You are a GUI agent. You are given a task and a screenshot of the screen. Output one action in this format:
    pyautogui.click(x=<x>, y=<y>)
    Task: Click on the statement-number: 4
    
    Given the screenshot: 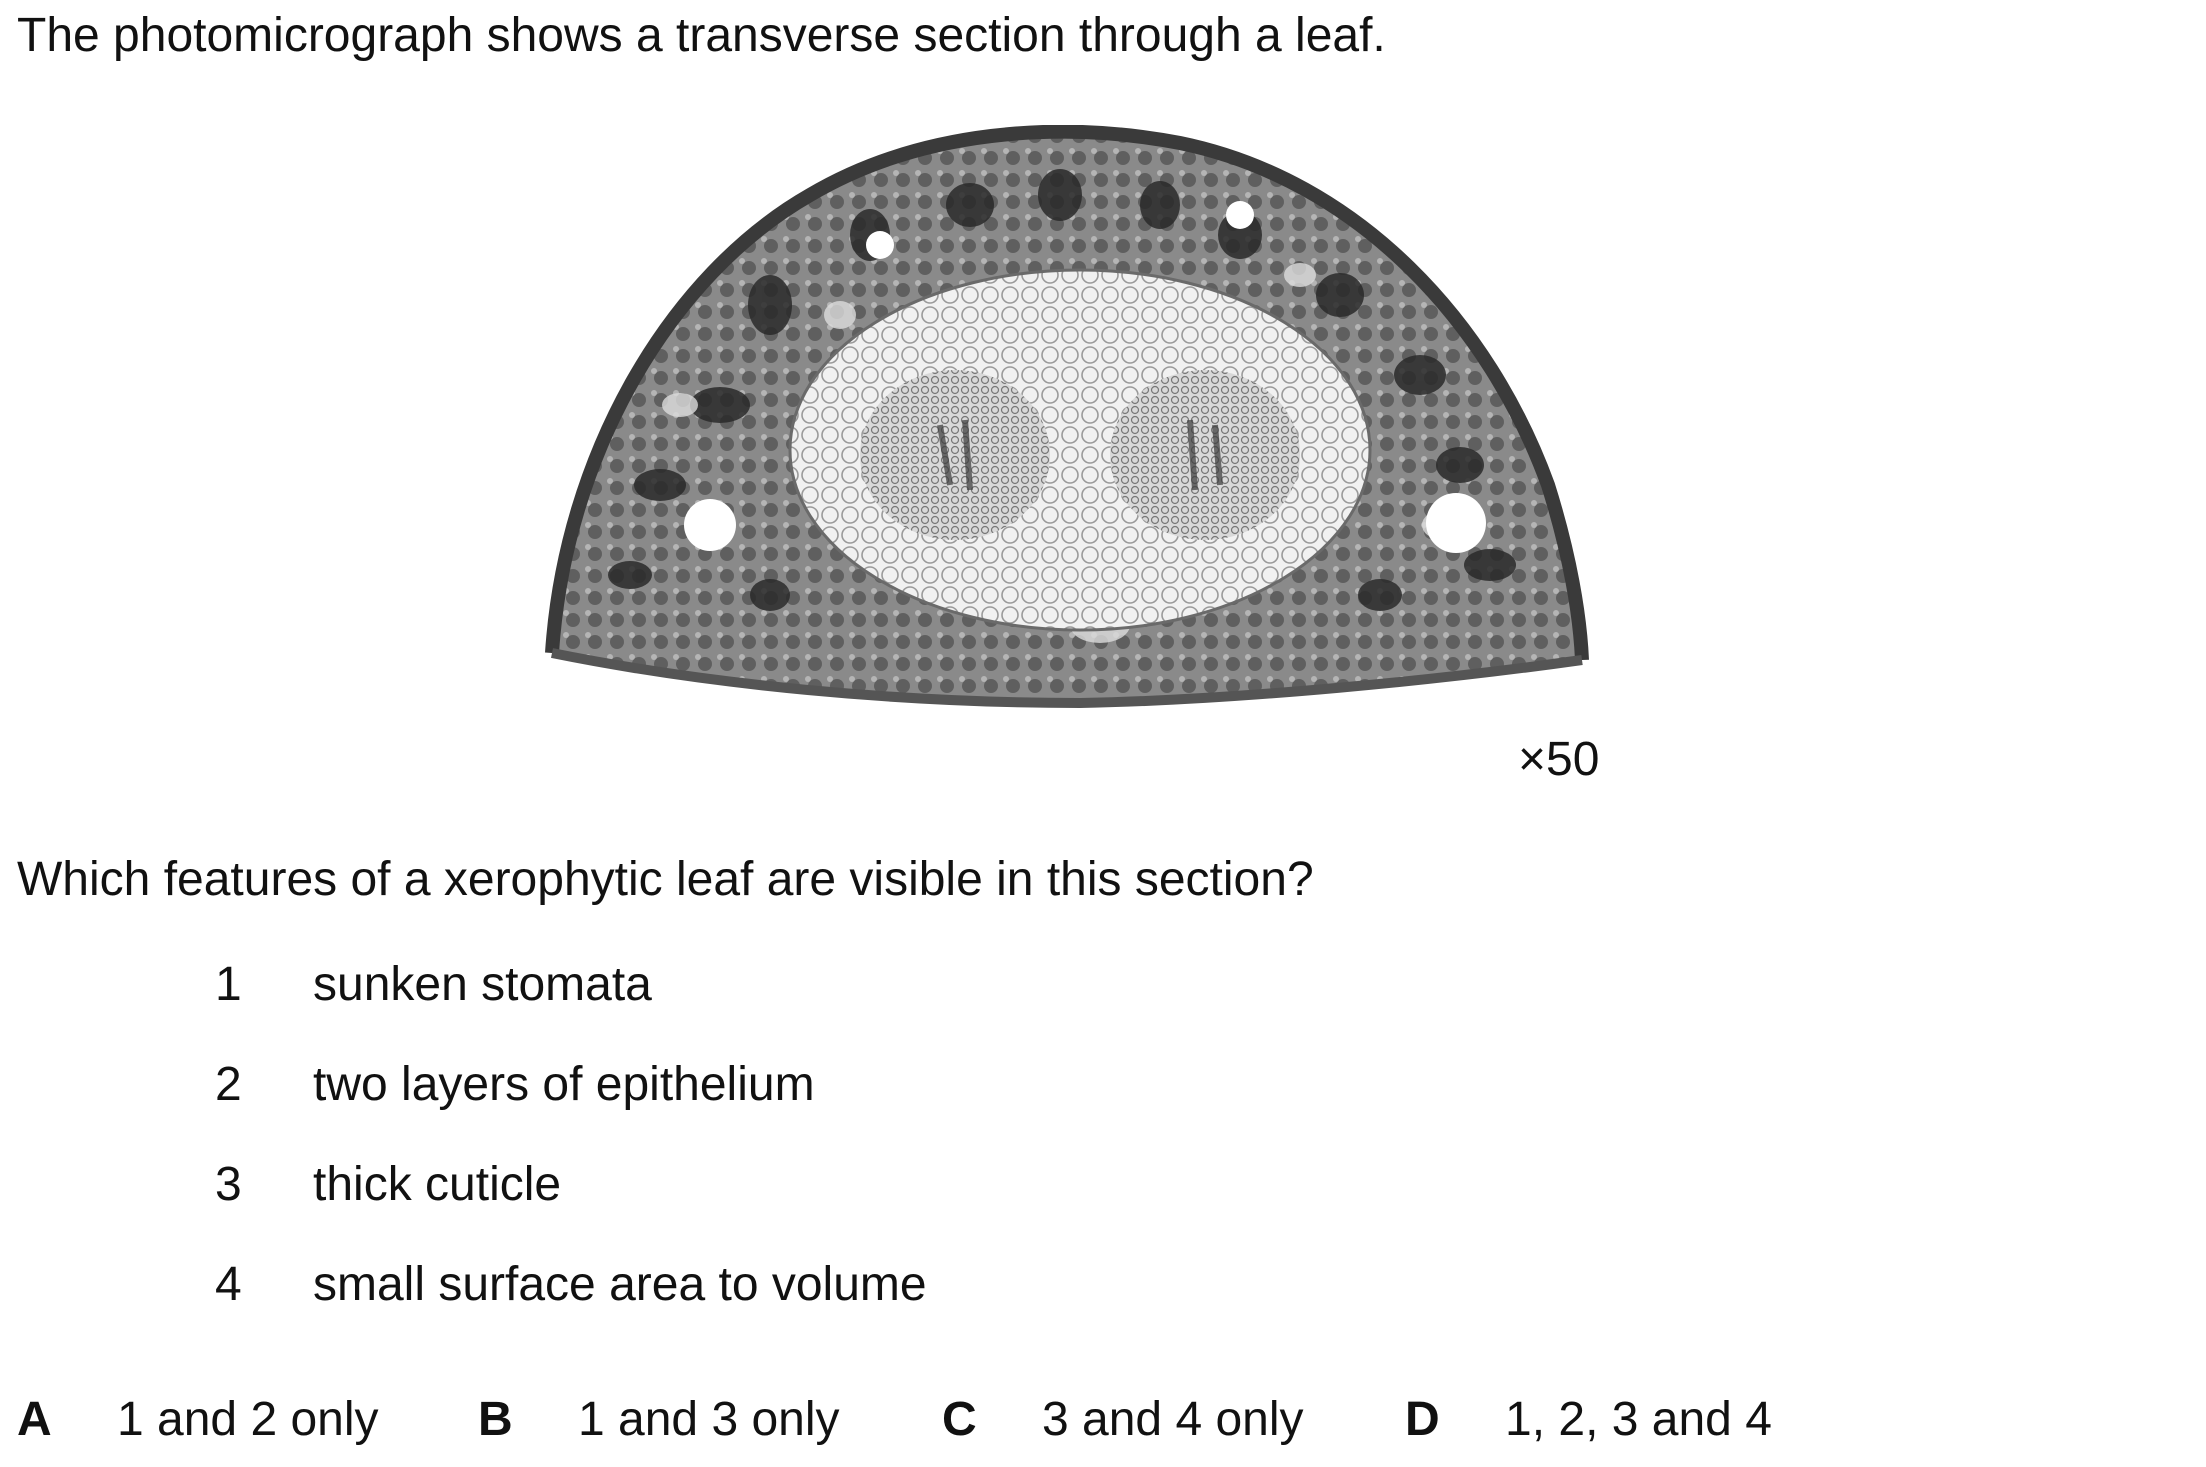 What is the action you would take?
    pyautogui.click(x=228, y=1284)
    